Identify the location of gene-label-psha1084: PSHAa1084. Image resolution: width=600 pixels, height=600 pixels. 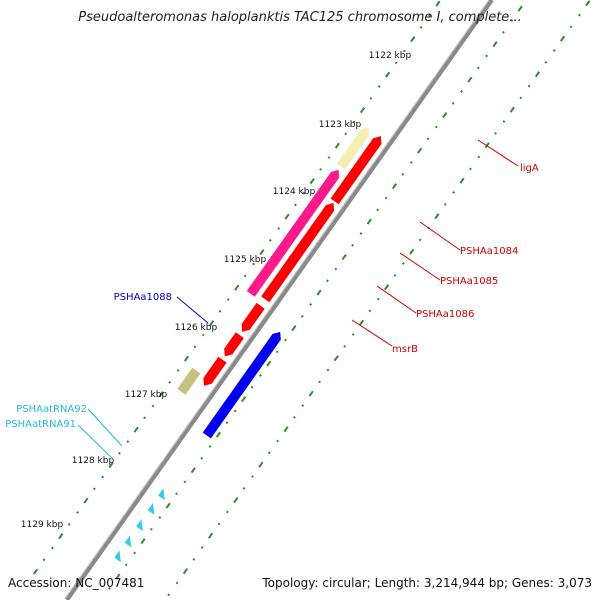
(489, 251).